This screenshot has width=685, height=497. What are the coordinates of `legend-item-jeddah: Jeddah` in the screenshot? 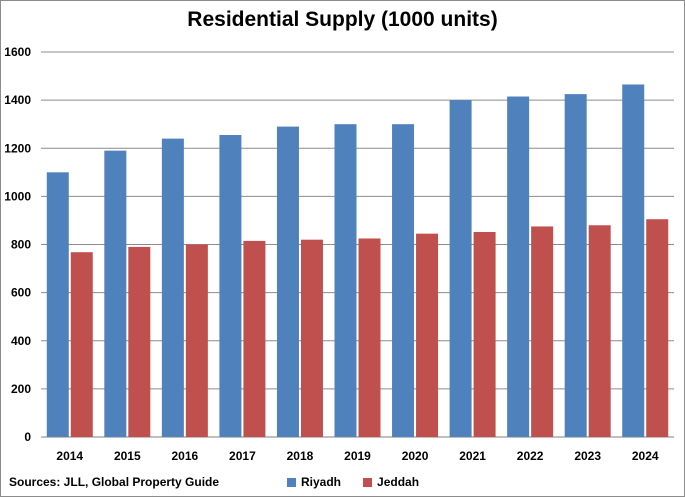 It's located at (391, 482).